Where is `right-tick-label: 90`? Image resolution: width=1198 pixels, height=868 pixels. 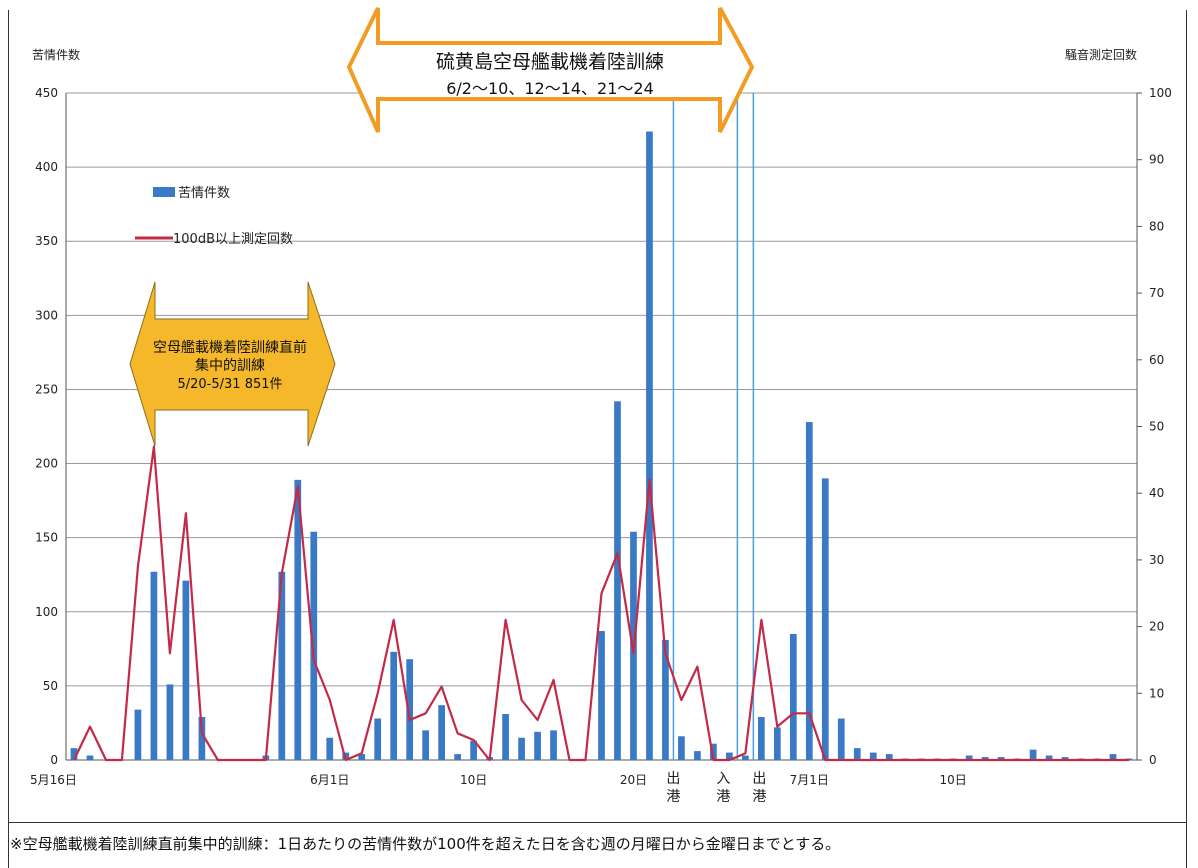 right-tick-label: 90 is located at coordinates (1156, 160).